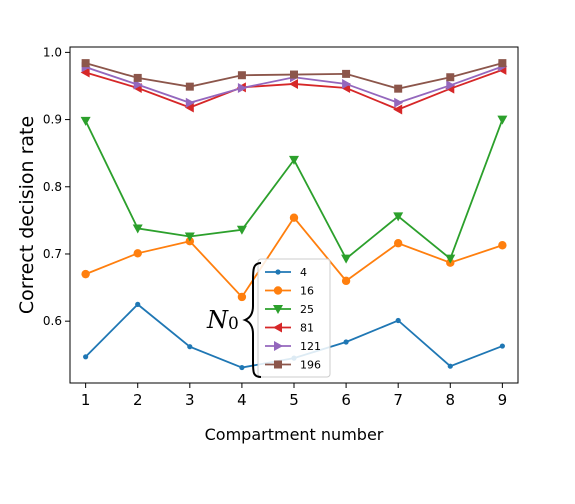 The height and width of the screenshot is (504, 575). Describe the element at coordinates (242, 400) in the screenshot. I see `x-tick-label: 4` at that location.